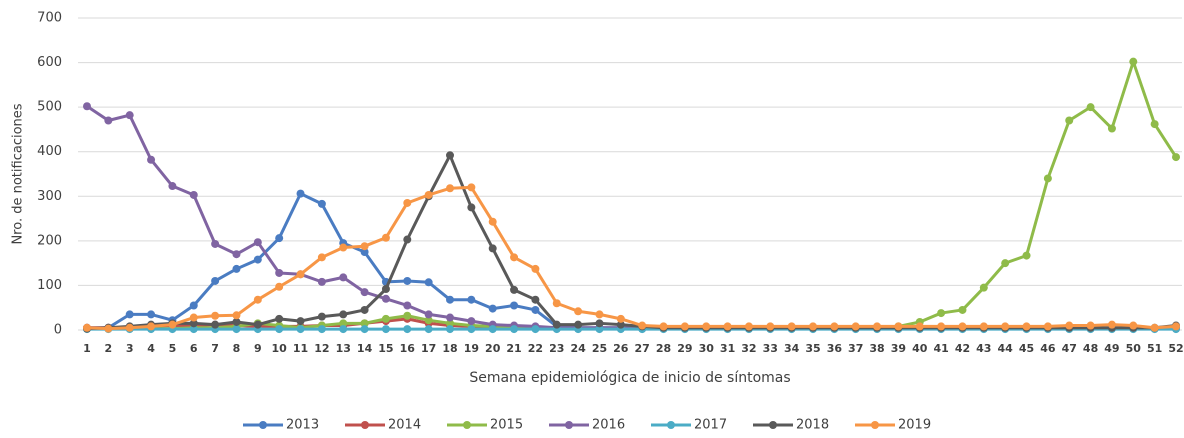 The image size is (1184, 438). What do you see at coordinates (280, 348) in the screenshot?
I see `x-tick-label: 10` at bounding box center [280, 348].